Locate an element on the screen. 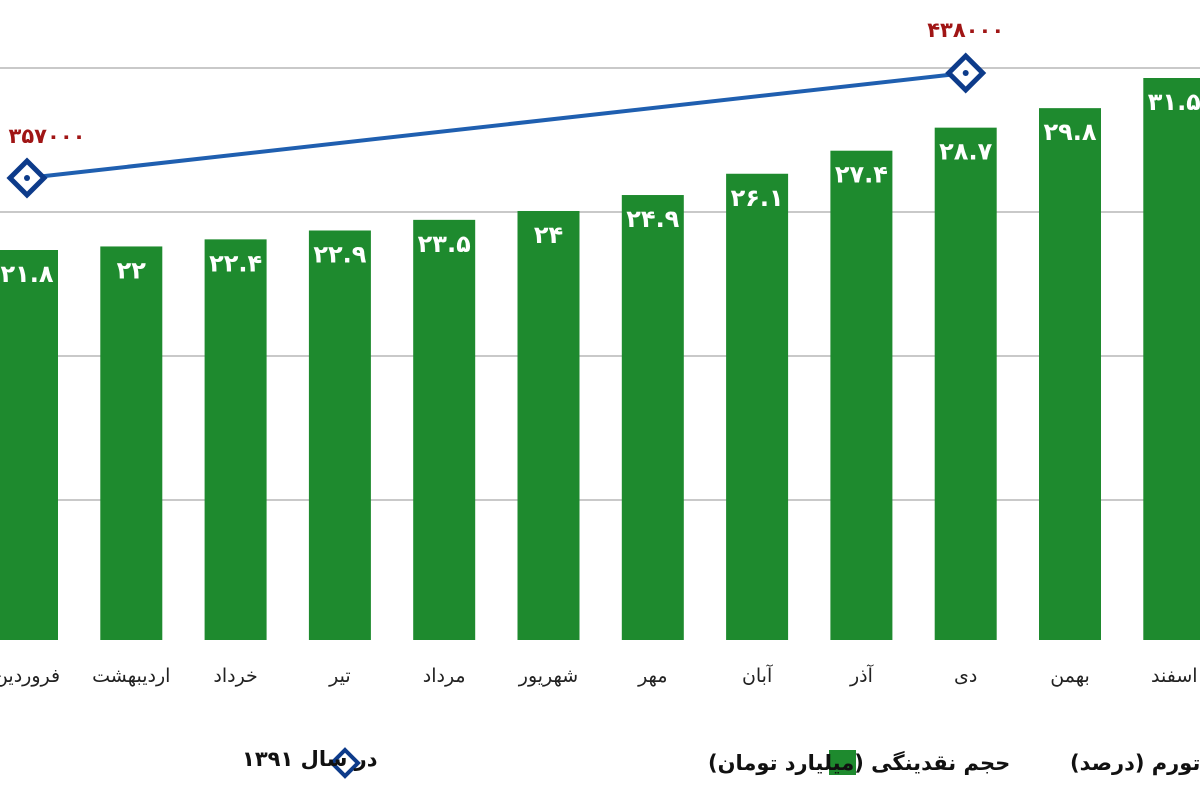 Image resolution: width=1200 pixels, height=800 pixels. bar-value-label: ۲۸.۷ is located at coordinates (965, 152).